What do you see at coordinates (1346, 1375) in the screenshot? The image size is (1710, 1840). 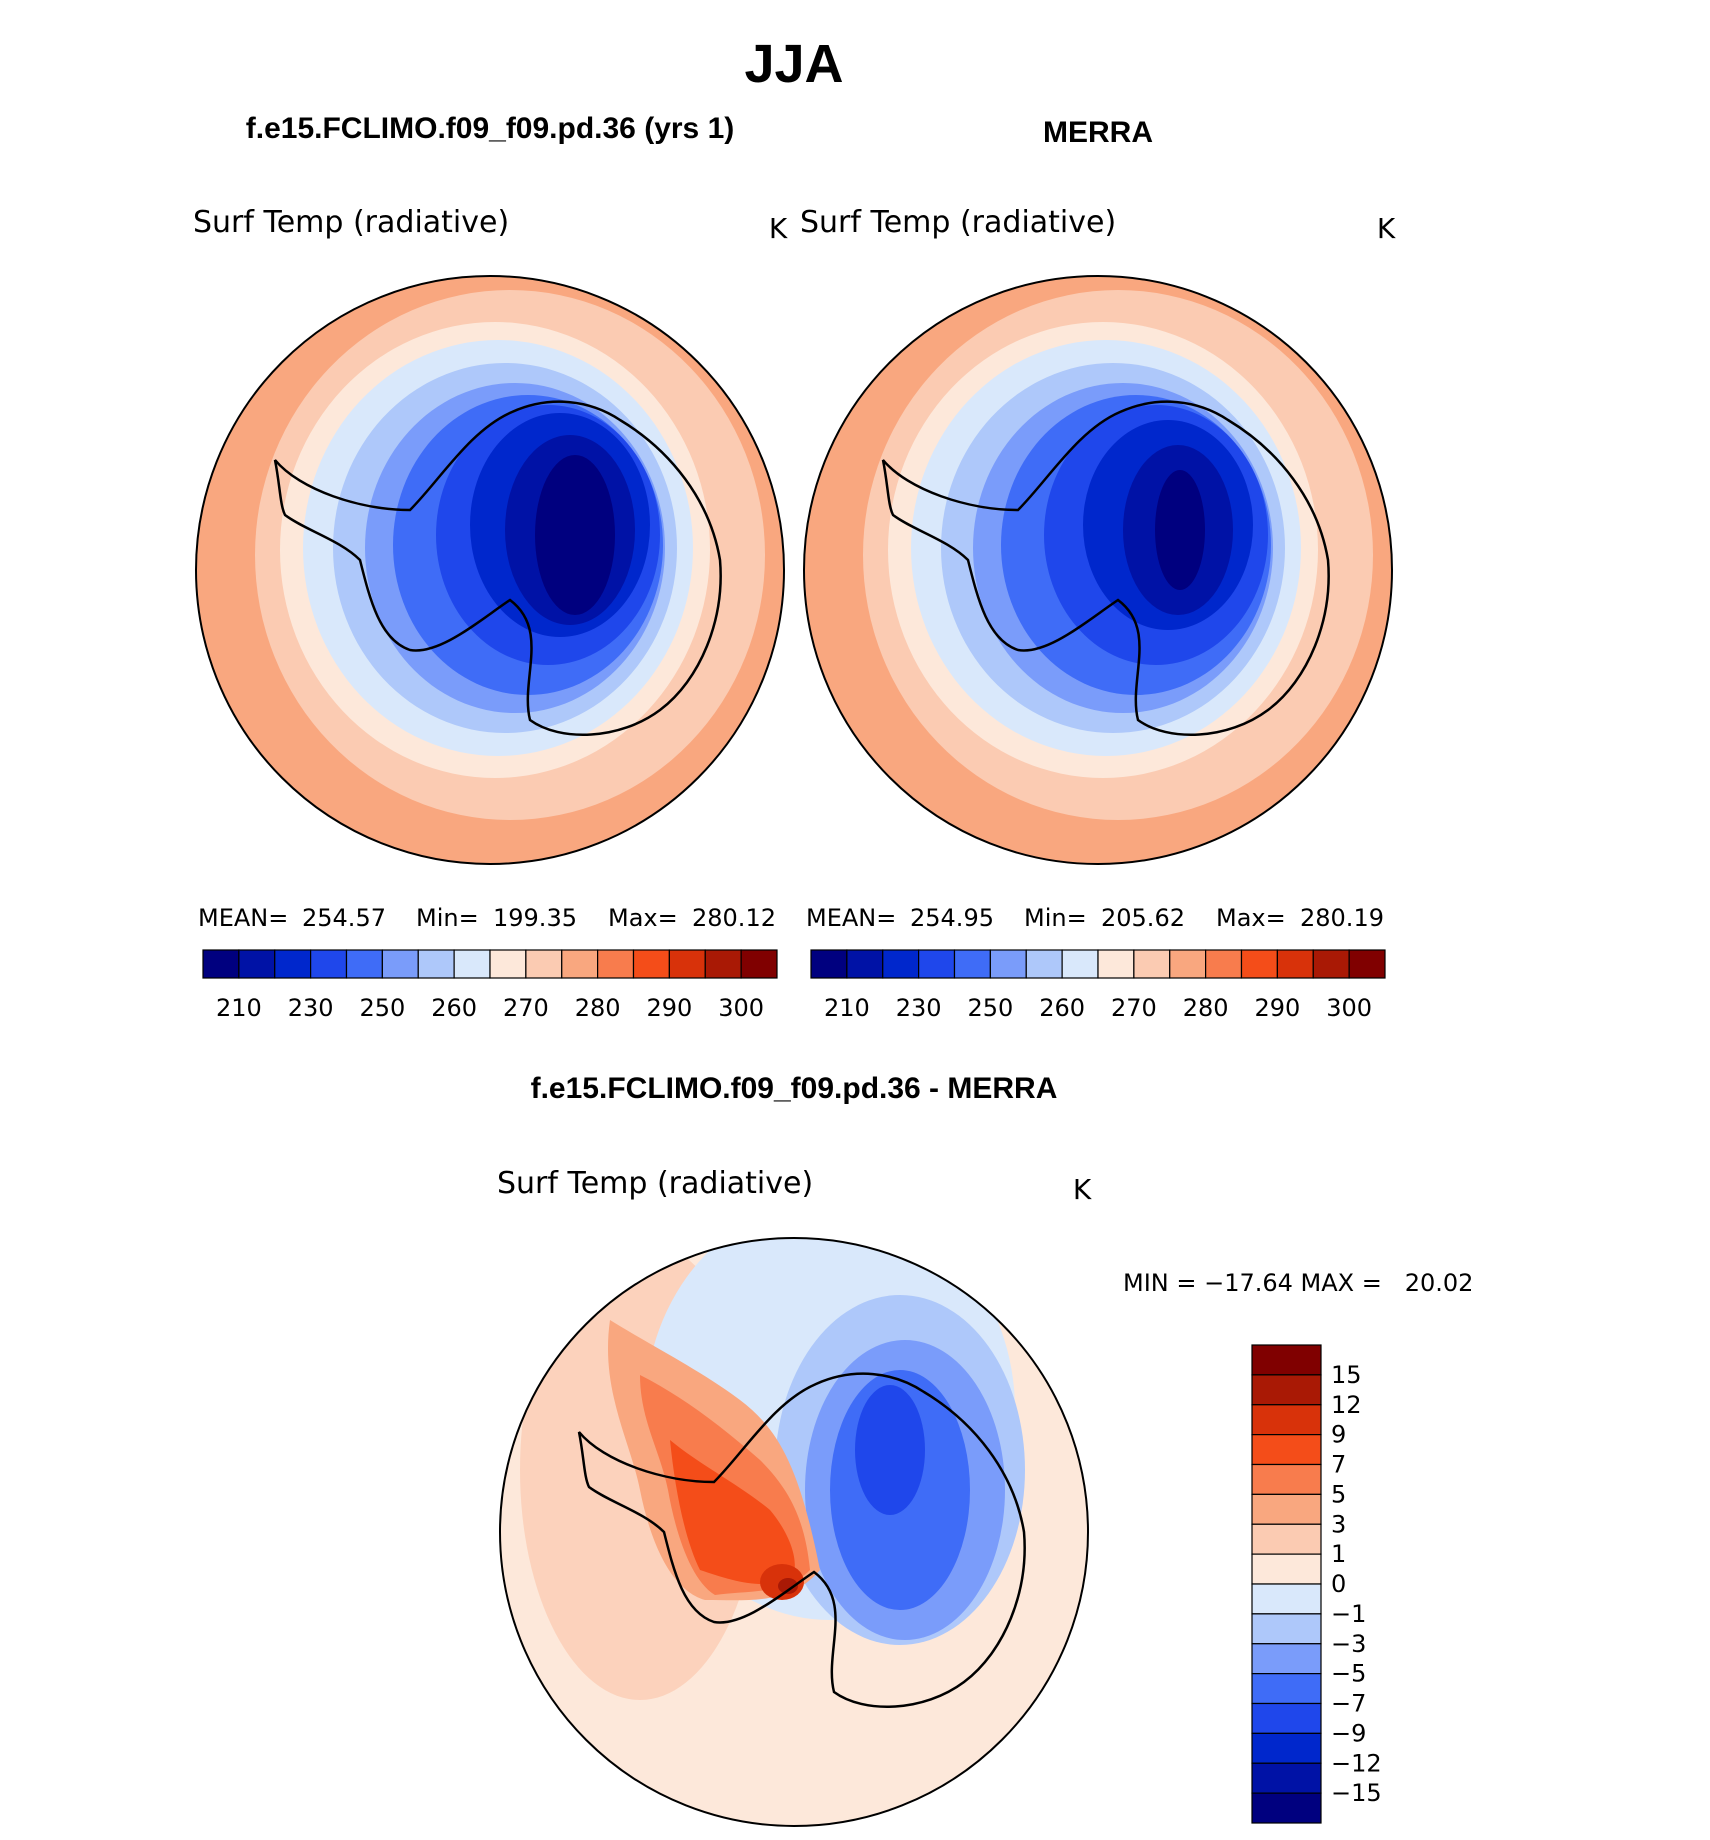 I see `colorbar-tick-label: 15` at bounding box center [1346, 1375].